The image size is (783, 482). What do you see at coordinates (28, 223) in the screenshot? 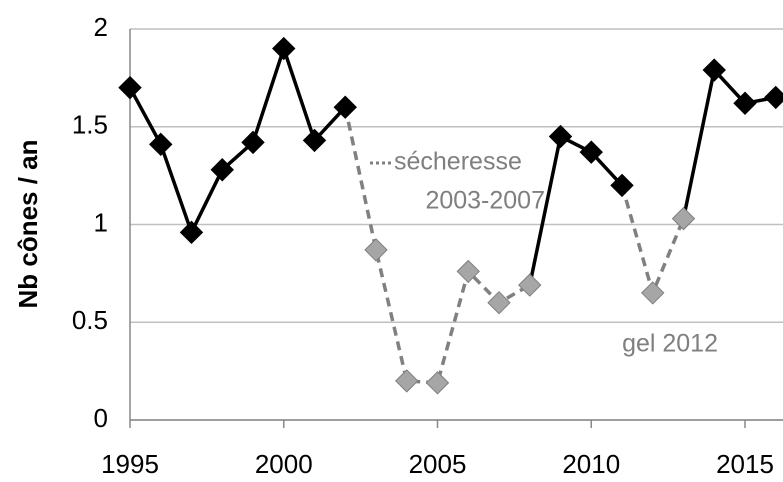
I see `y-axis-label: Nb cônes / an` at bounding box center [28, 223].